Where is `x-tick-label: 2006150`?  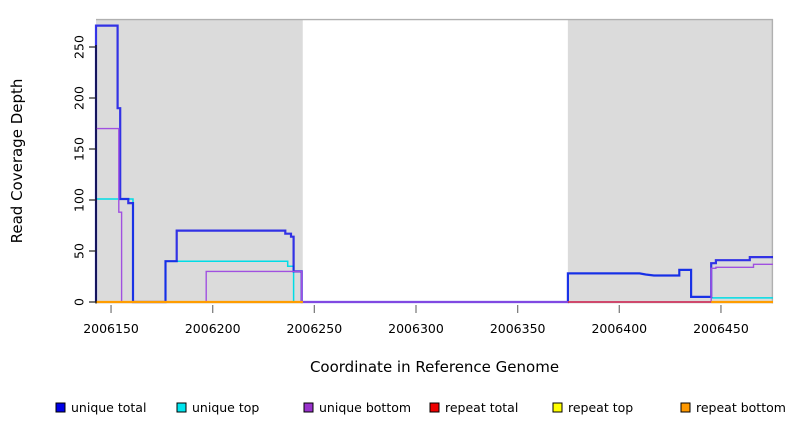 x-tick-label: 2006150 is located at coordinates (111, 328).